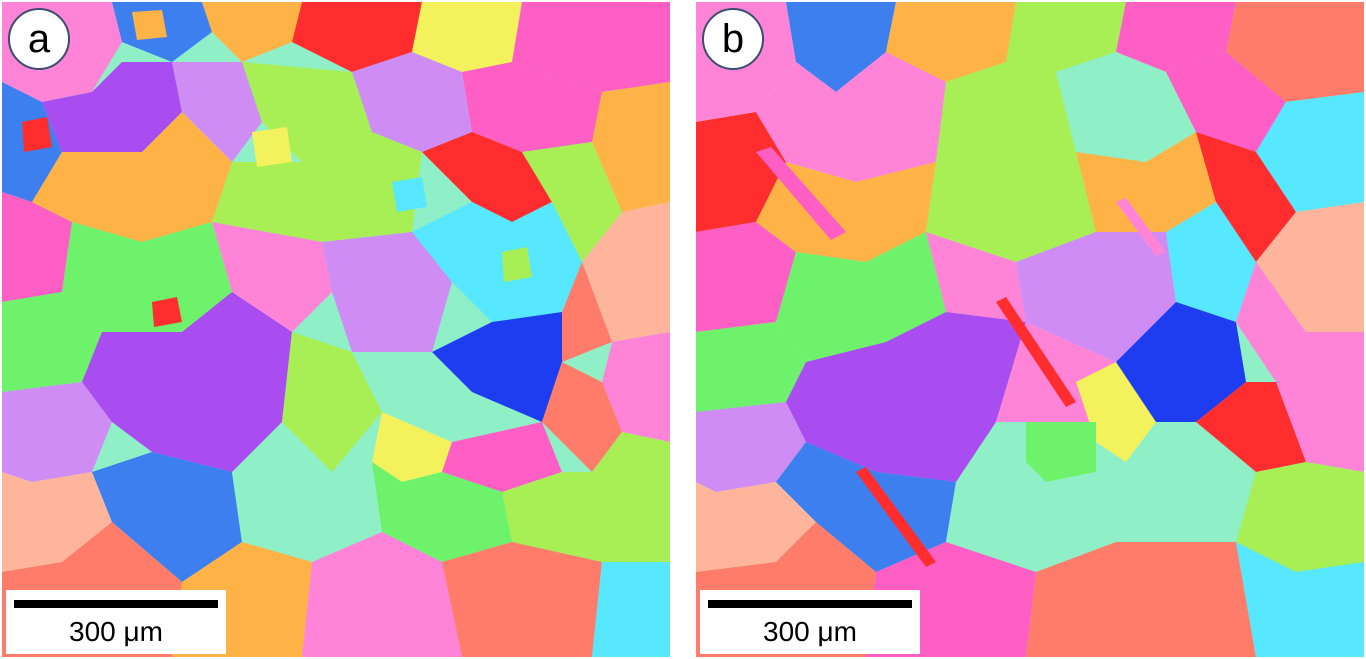 The width and height of the screenshot is (1366, 659). I want to click on scale-bar-a: 300 μm, so click(116, 622).